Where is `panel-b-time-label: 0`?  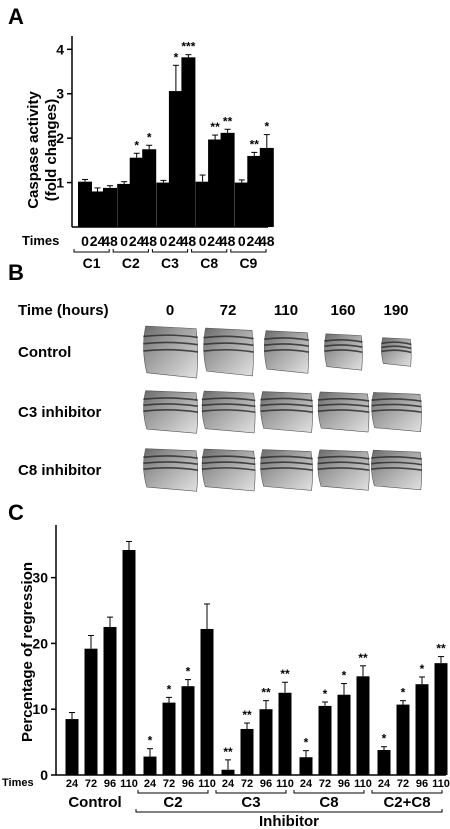
panel-b-time-label: 0 is located at coordinates (170, 310).